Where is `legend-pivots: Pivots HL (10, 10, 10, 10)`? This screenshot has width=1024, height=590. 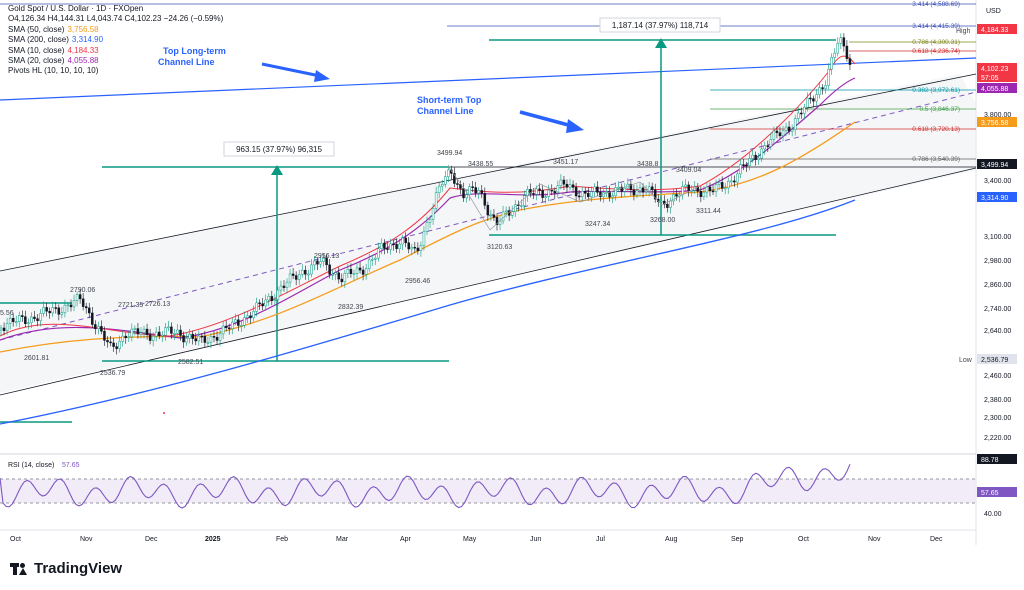
legend-pivots: Pivots HL (10, 10, 10, 10) is located at coordinates (53, 71).